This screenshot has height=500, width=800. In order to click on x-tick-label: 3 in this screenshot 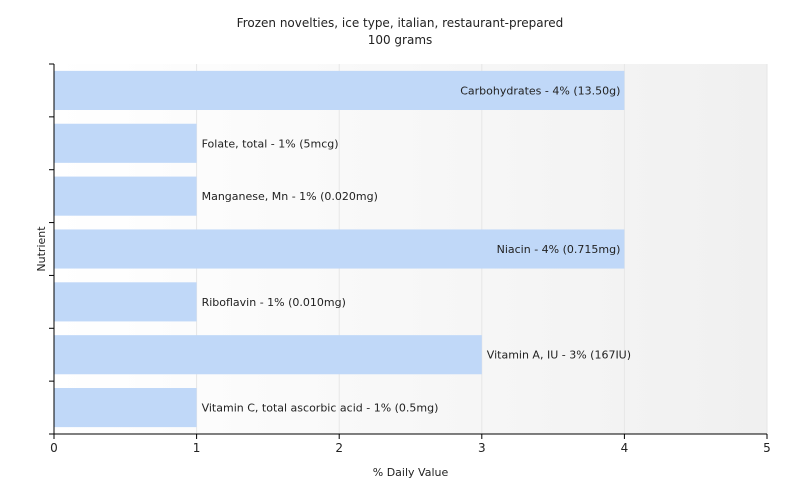, I will do `click(482, 448)`.